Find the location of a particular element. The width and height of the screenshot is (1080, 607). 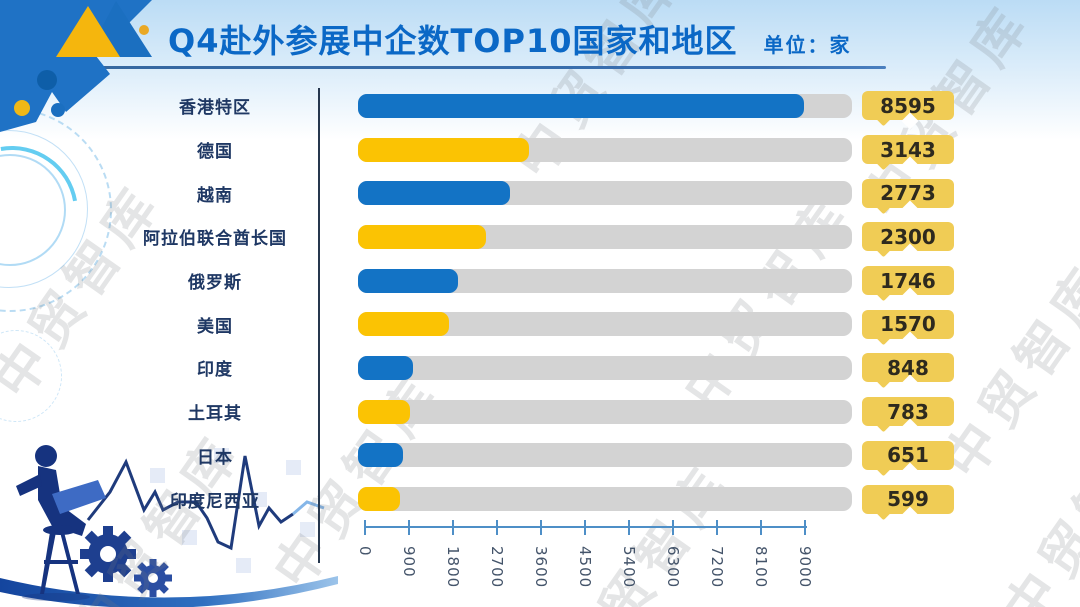

chart-row: 俄罗斯 1746 is located at coordinates (540, 282).